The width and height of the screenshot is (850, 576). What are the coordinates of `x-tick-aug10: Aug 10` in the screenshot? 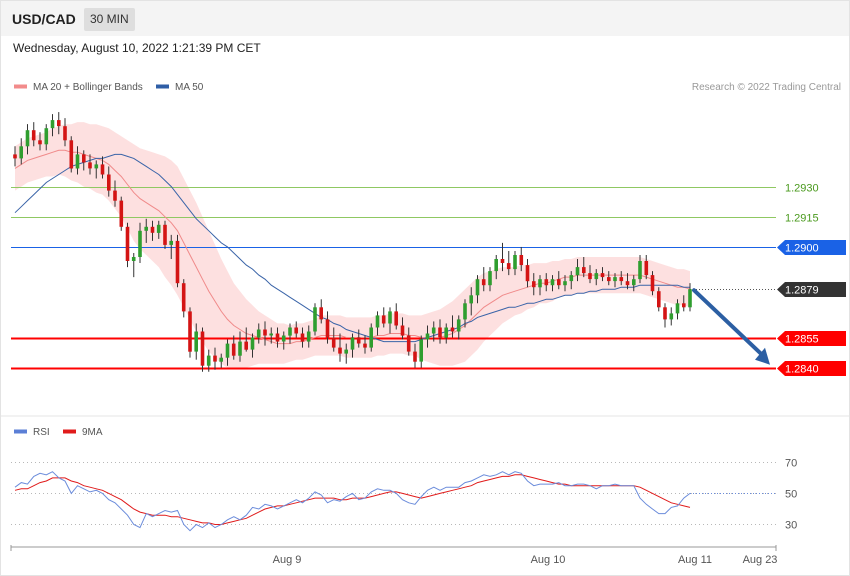 It's located at (548, 560).